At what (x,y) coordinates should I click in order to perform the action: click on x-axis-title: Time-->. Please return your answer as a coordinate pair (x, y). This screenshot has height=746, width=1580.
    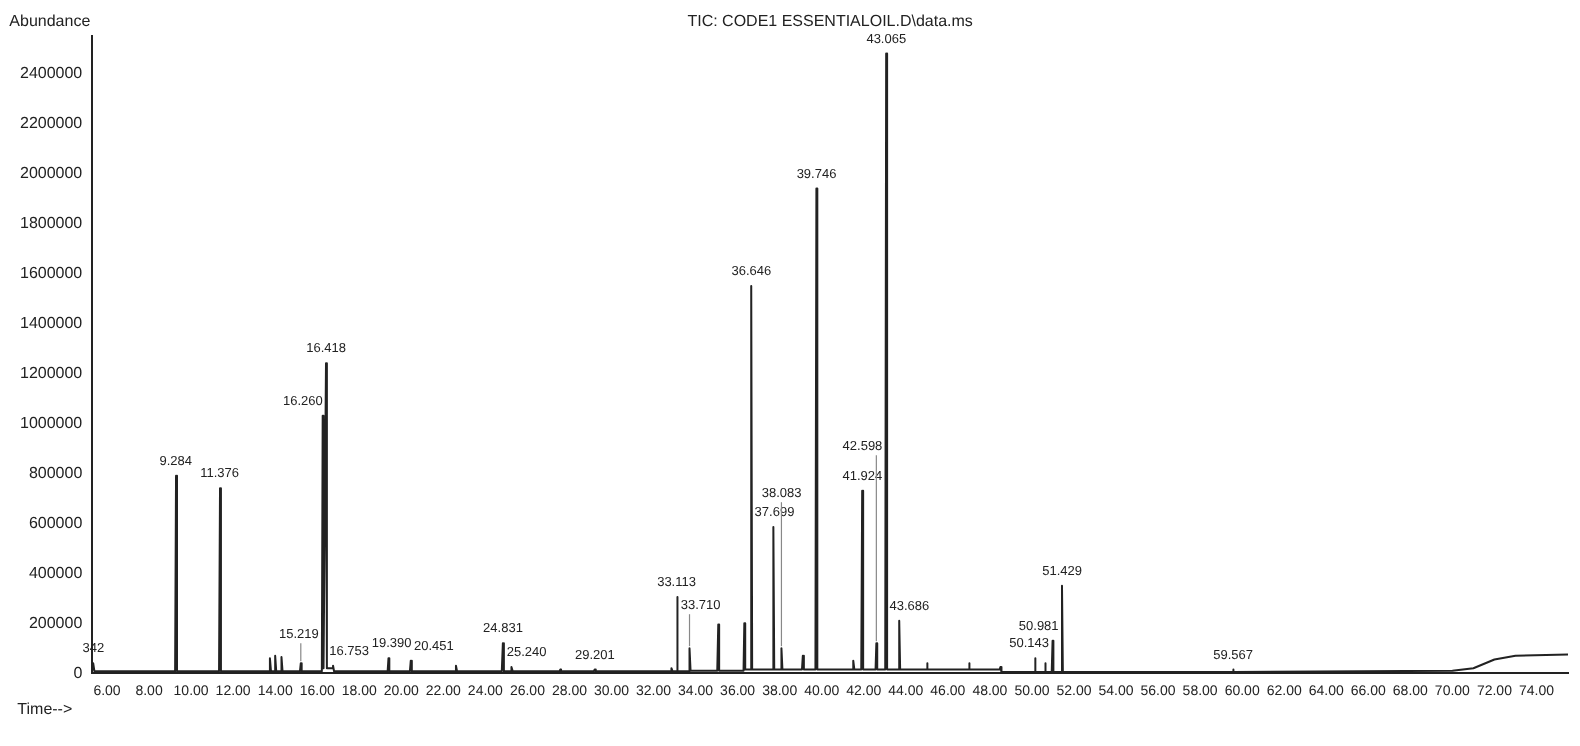
    Looking at the image, I should click on (45, 708).